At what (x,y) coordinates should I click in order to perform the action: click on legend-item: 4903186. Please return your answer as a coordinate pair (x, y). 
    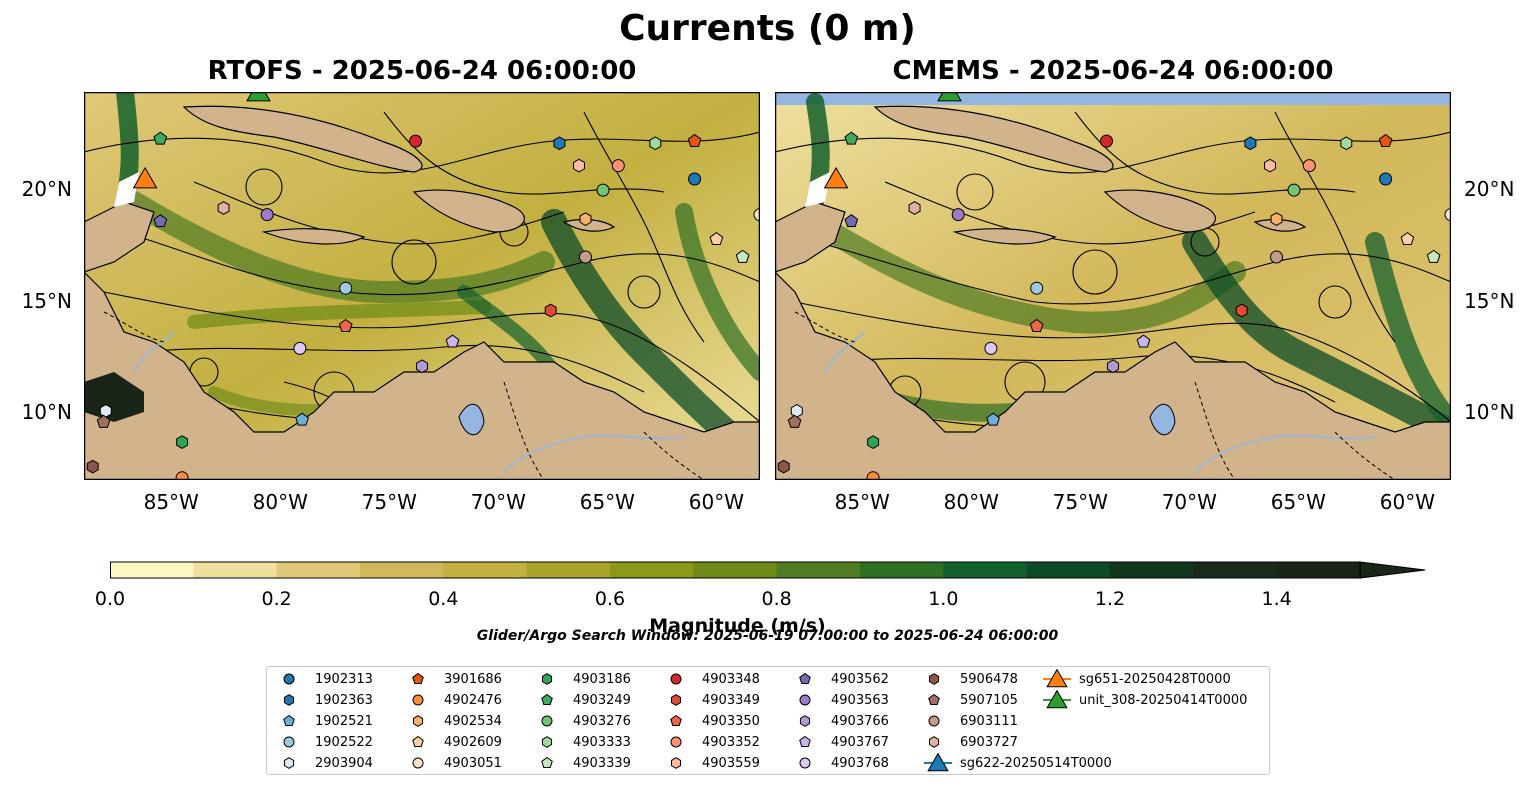
    Looking at the image, I should click on (584, 679).